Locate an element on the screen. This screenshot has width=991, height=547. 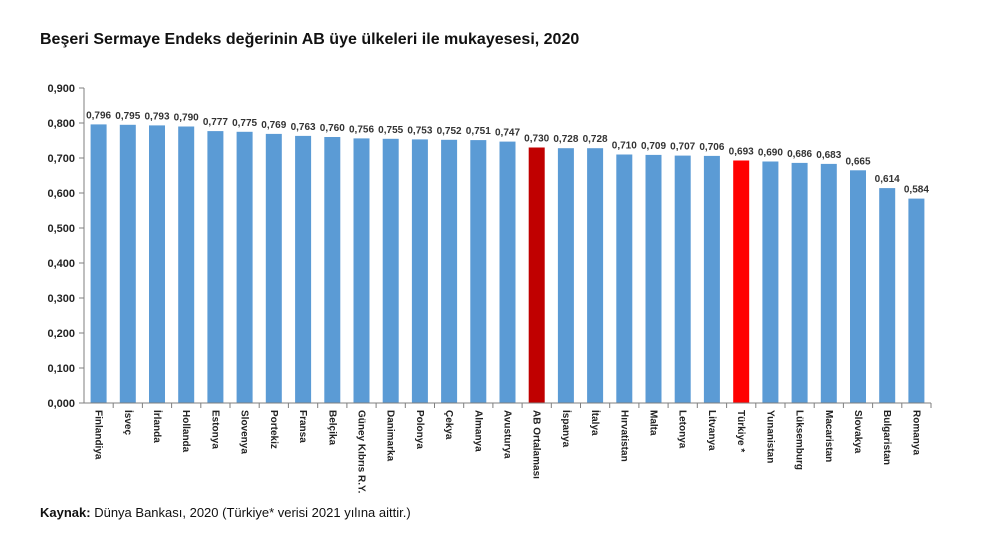
value-label: 0,769 is located at coordinates (273, 125).